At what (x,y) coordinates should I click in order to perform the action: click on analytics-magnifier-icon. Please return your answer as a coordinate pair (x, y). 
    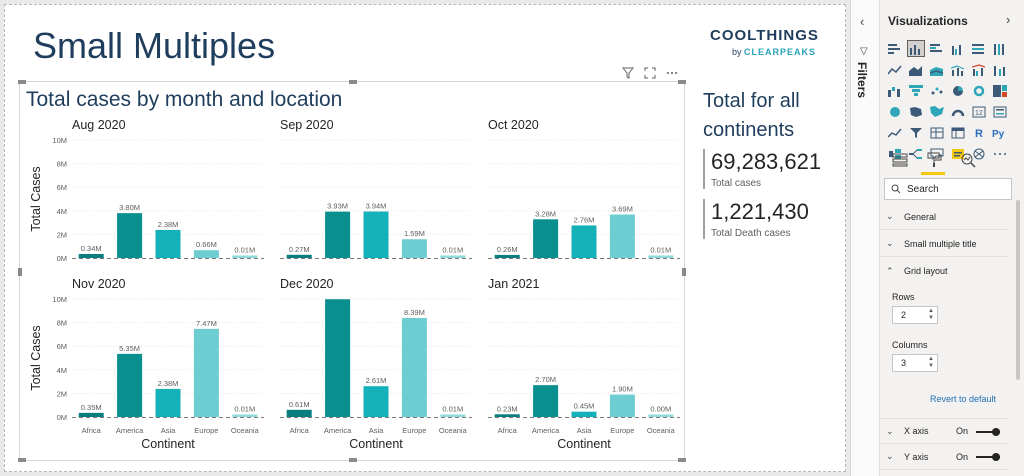
    Looking at the image, I should click on (968, 160).